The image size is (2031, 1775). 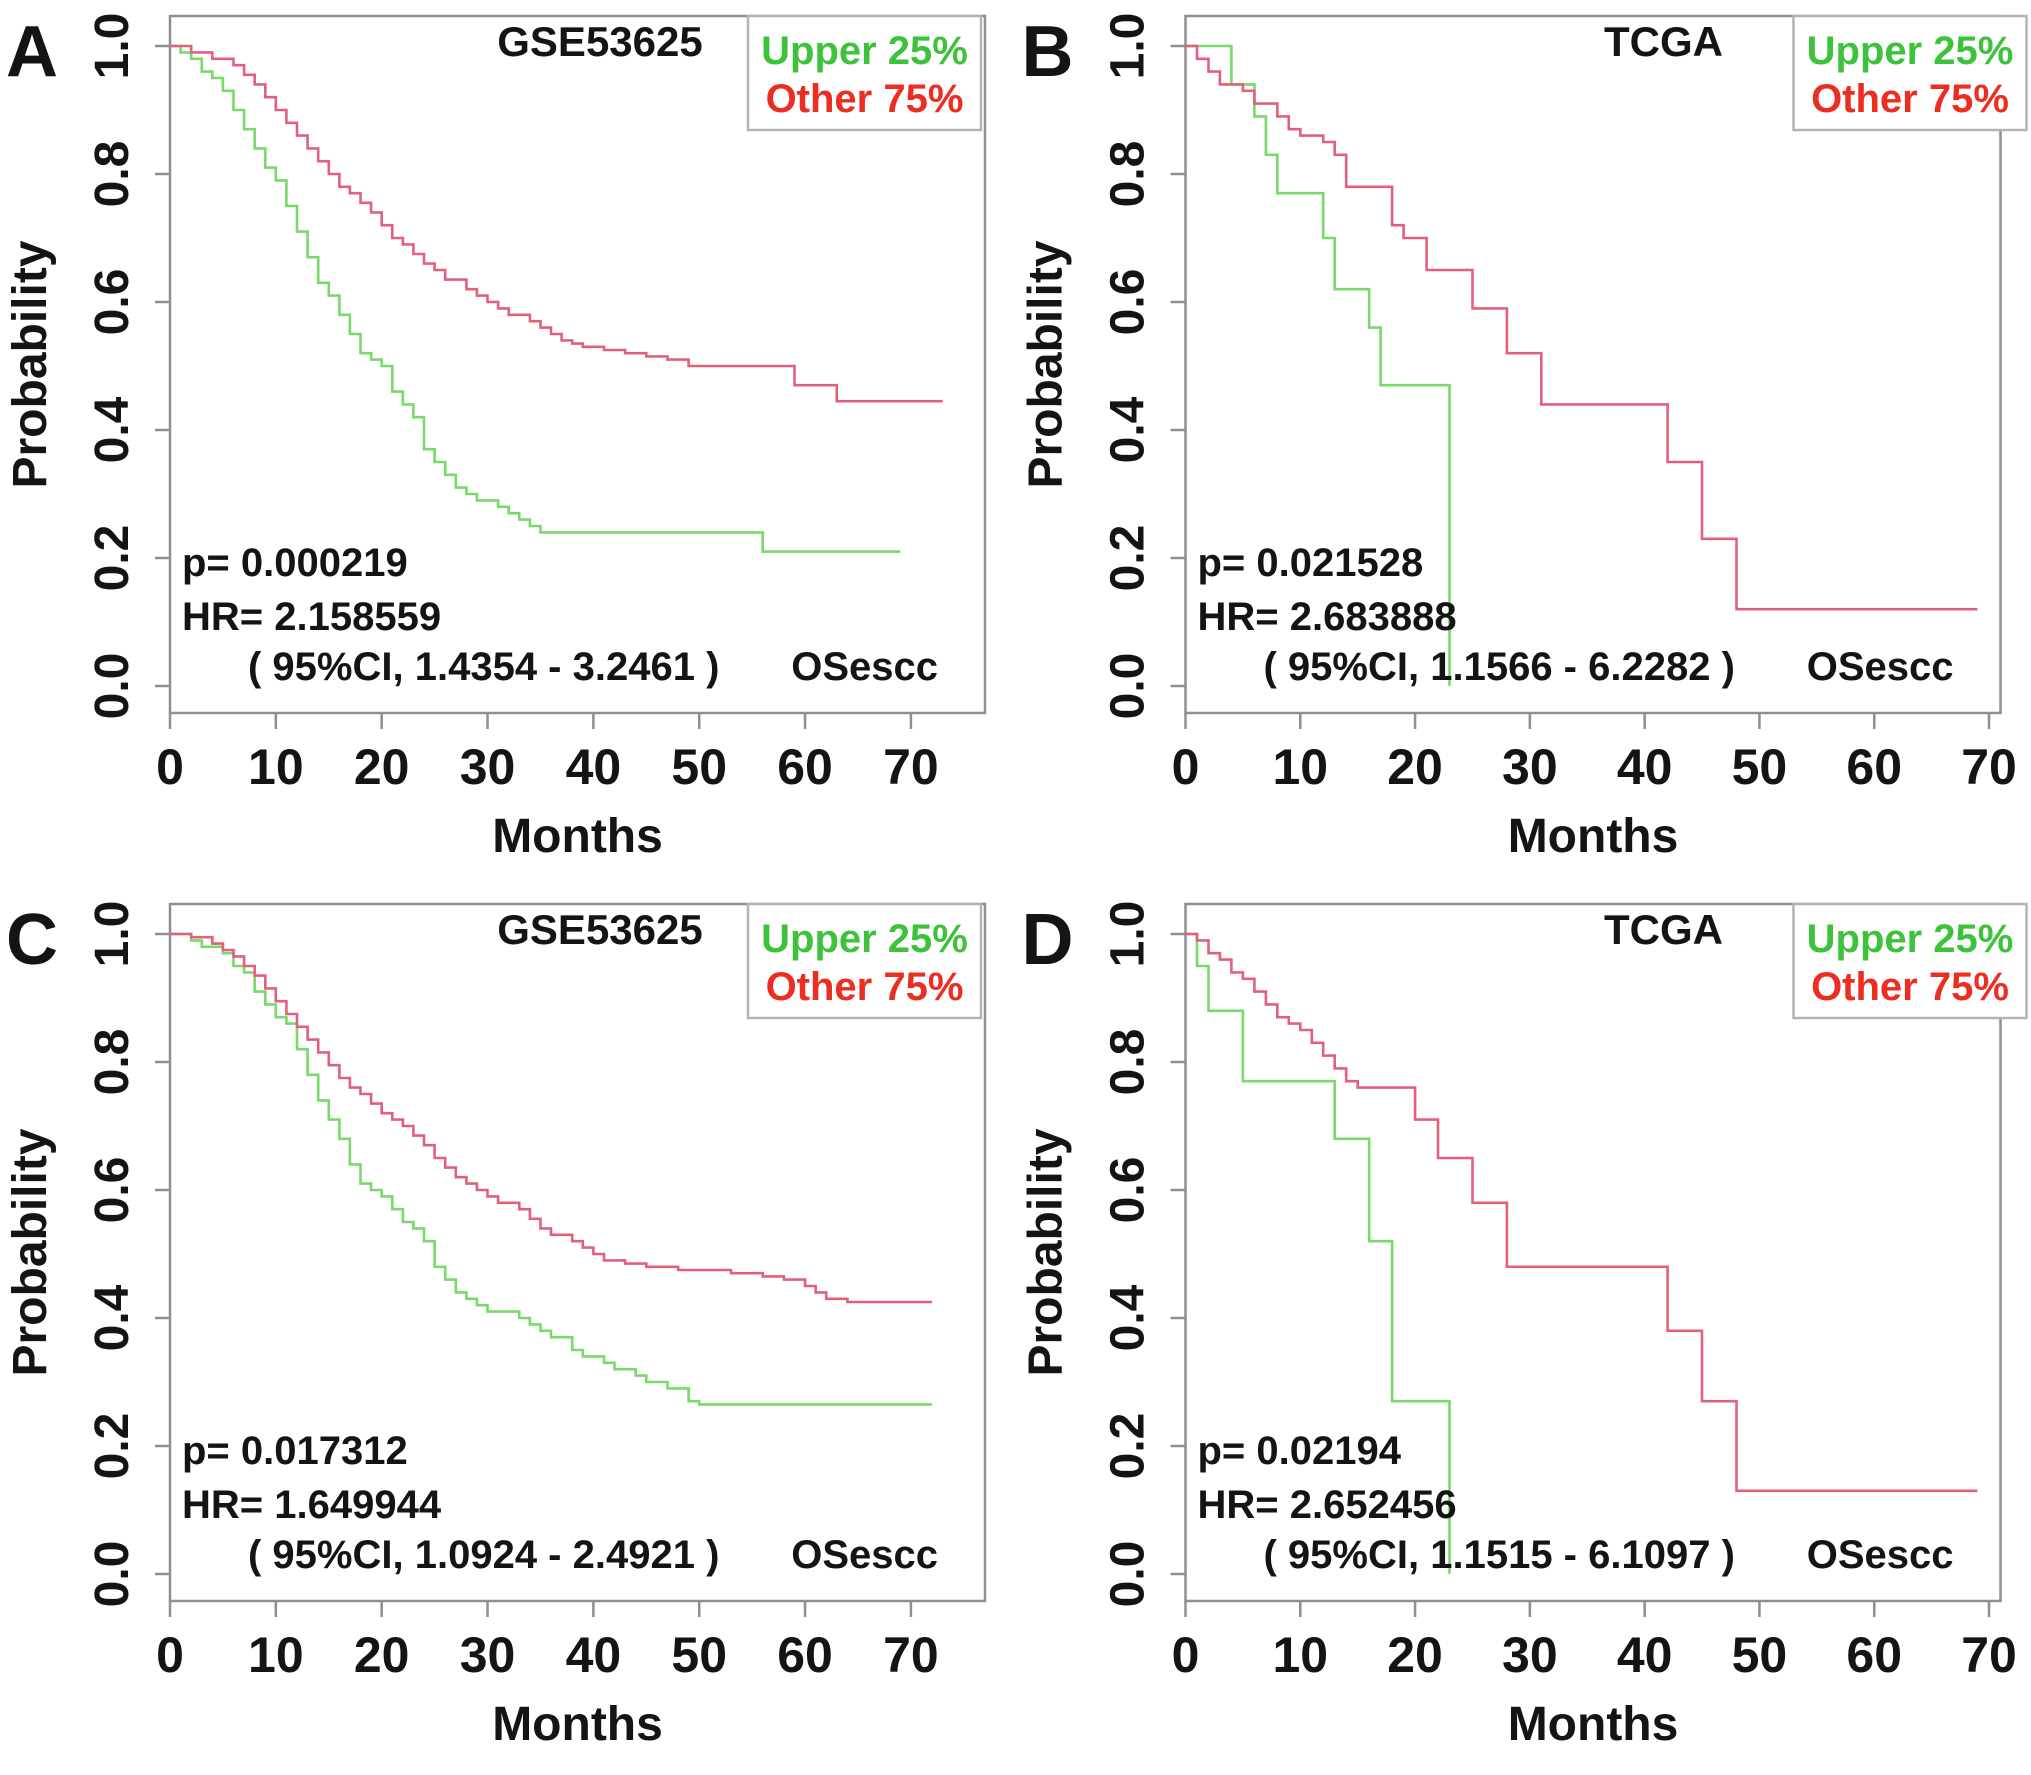 What do you see at coordinates (295, 1451) in the screenshot?
I see `p-value-text: p= 0.017312` at bounding box center [295, 1451].